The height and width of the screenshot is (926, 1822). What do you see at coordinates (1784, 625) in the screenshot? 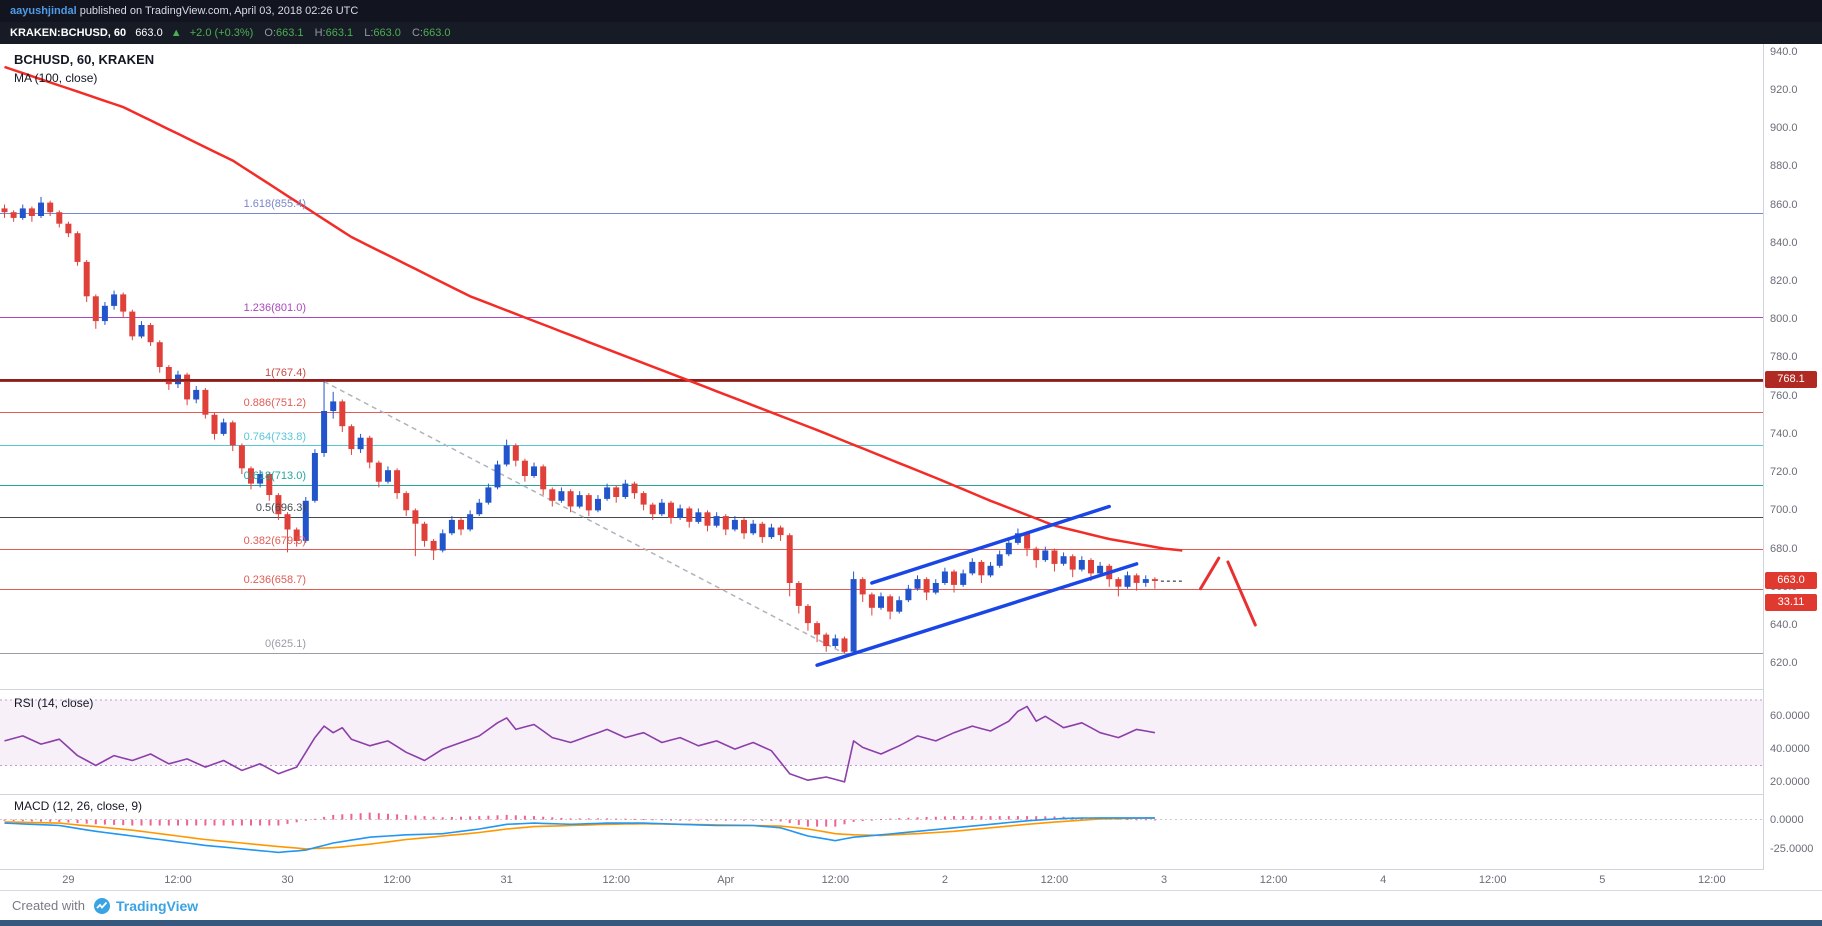
I see `price-tick-label: 640.0` at bounding box center [1784, 625].